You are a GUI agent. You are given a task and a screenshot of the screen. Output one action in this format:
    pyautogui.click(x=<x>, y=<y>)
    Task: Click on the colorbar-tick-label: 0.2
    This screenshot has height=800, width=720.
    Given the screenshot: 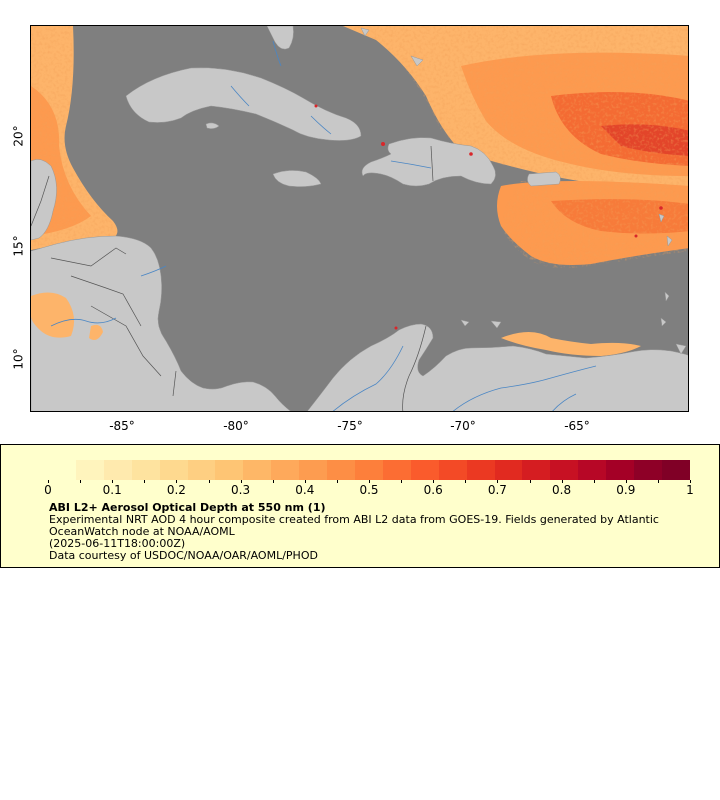 What is the action you would take?
    pyautogui.click(x=176, y=490)
    